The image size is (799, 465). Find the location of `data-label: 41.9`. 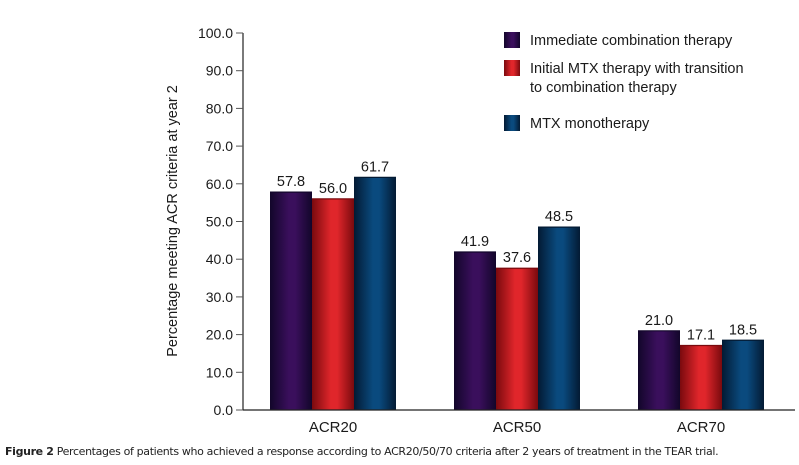

data-label: 41.9 is located at coordinates (475, 242).